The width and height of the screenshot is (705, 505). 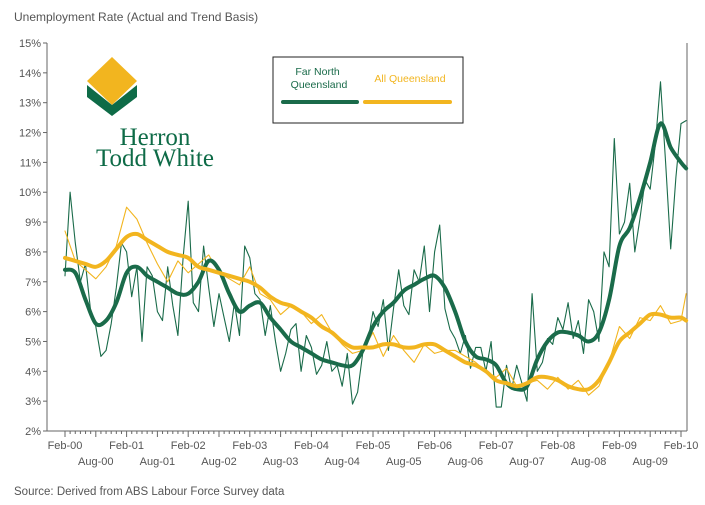 What do you see at coordinates (33, 223) in the screenshot?
I see `y-tick-label: 9%` at bounding box center [33, 223].